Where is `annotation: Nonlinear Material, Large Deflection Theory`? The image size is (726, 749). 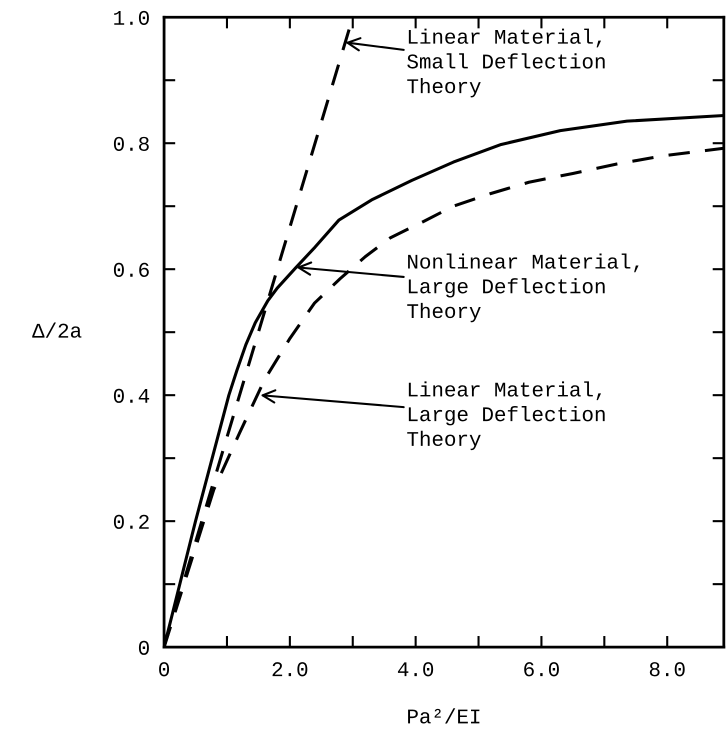
annotation: Nonlinear Material, Large Deflection Theory is located at coordinates (523, 287).